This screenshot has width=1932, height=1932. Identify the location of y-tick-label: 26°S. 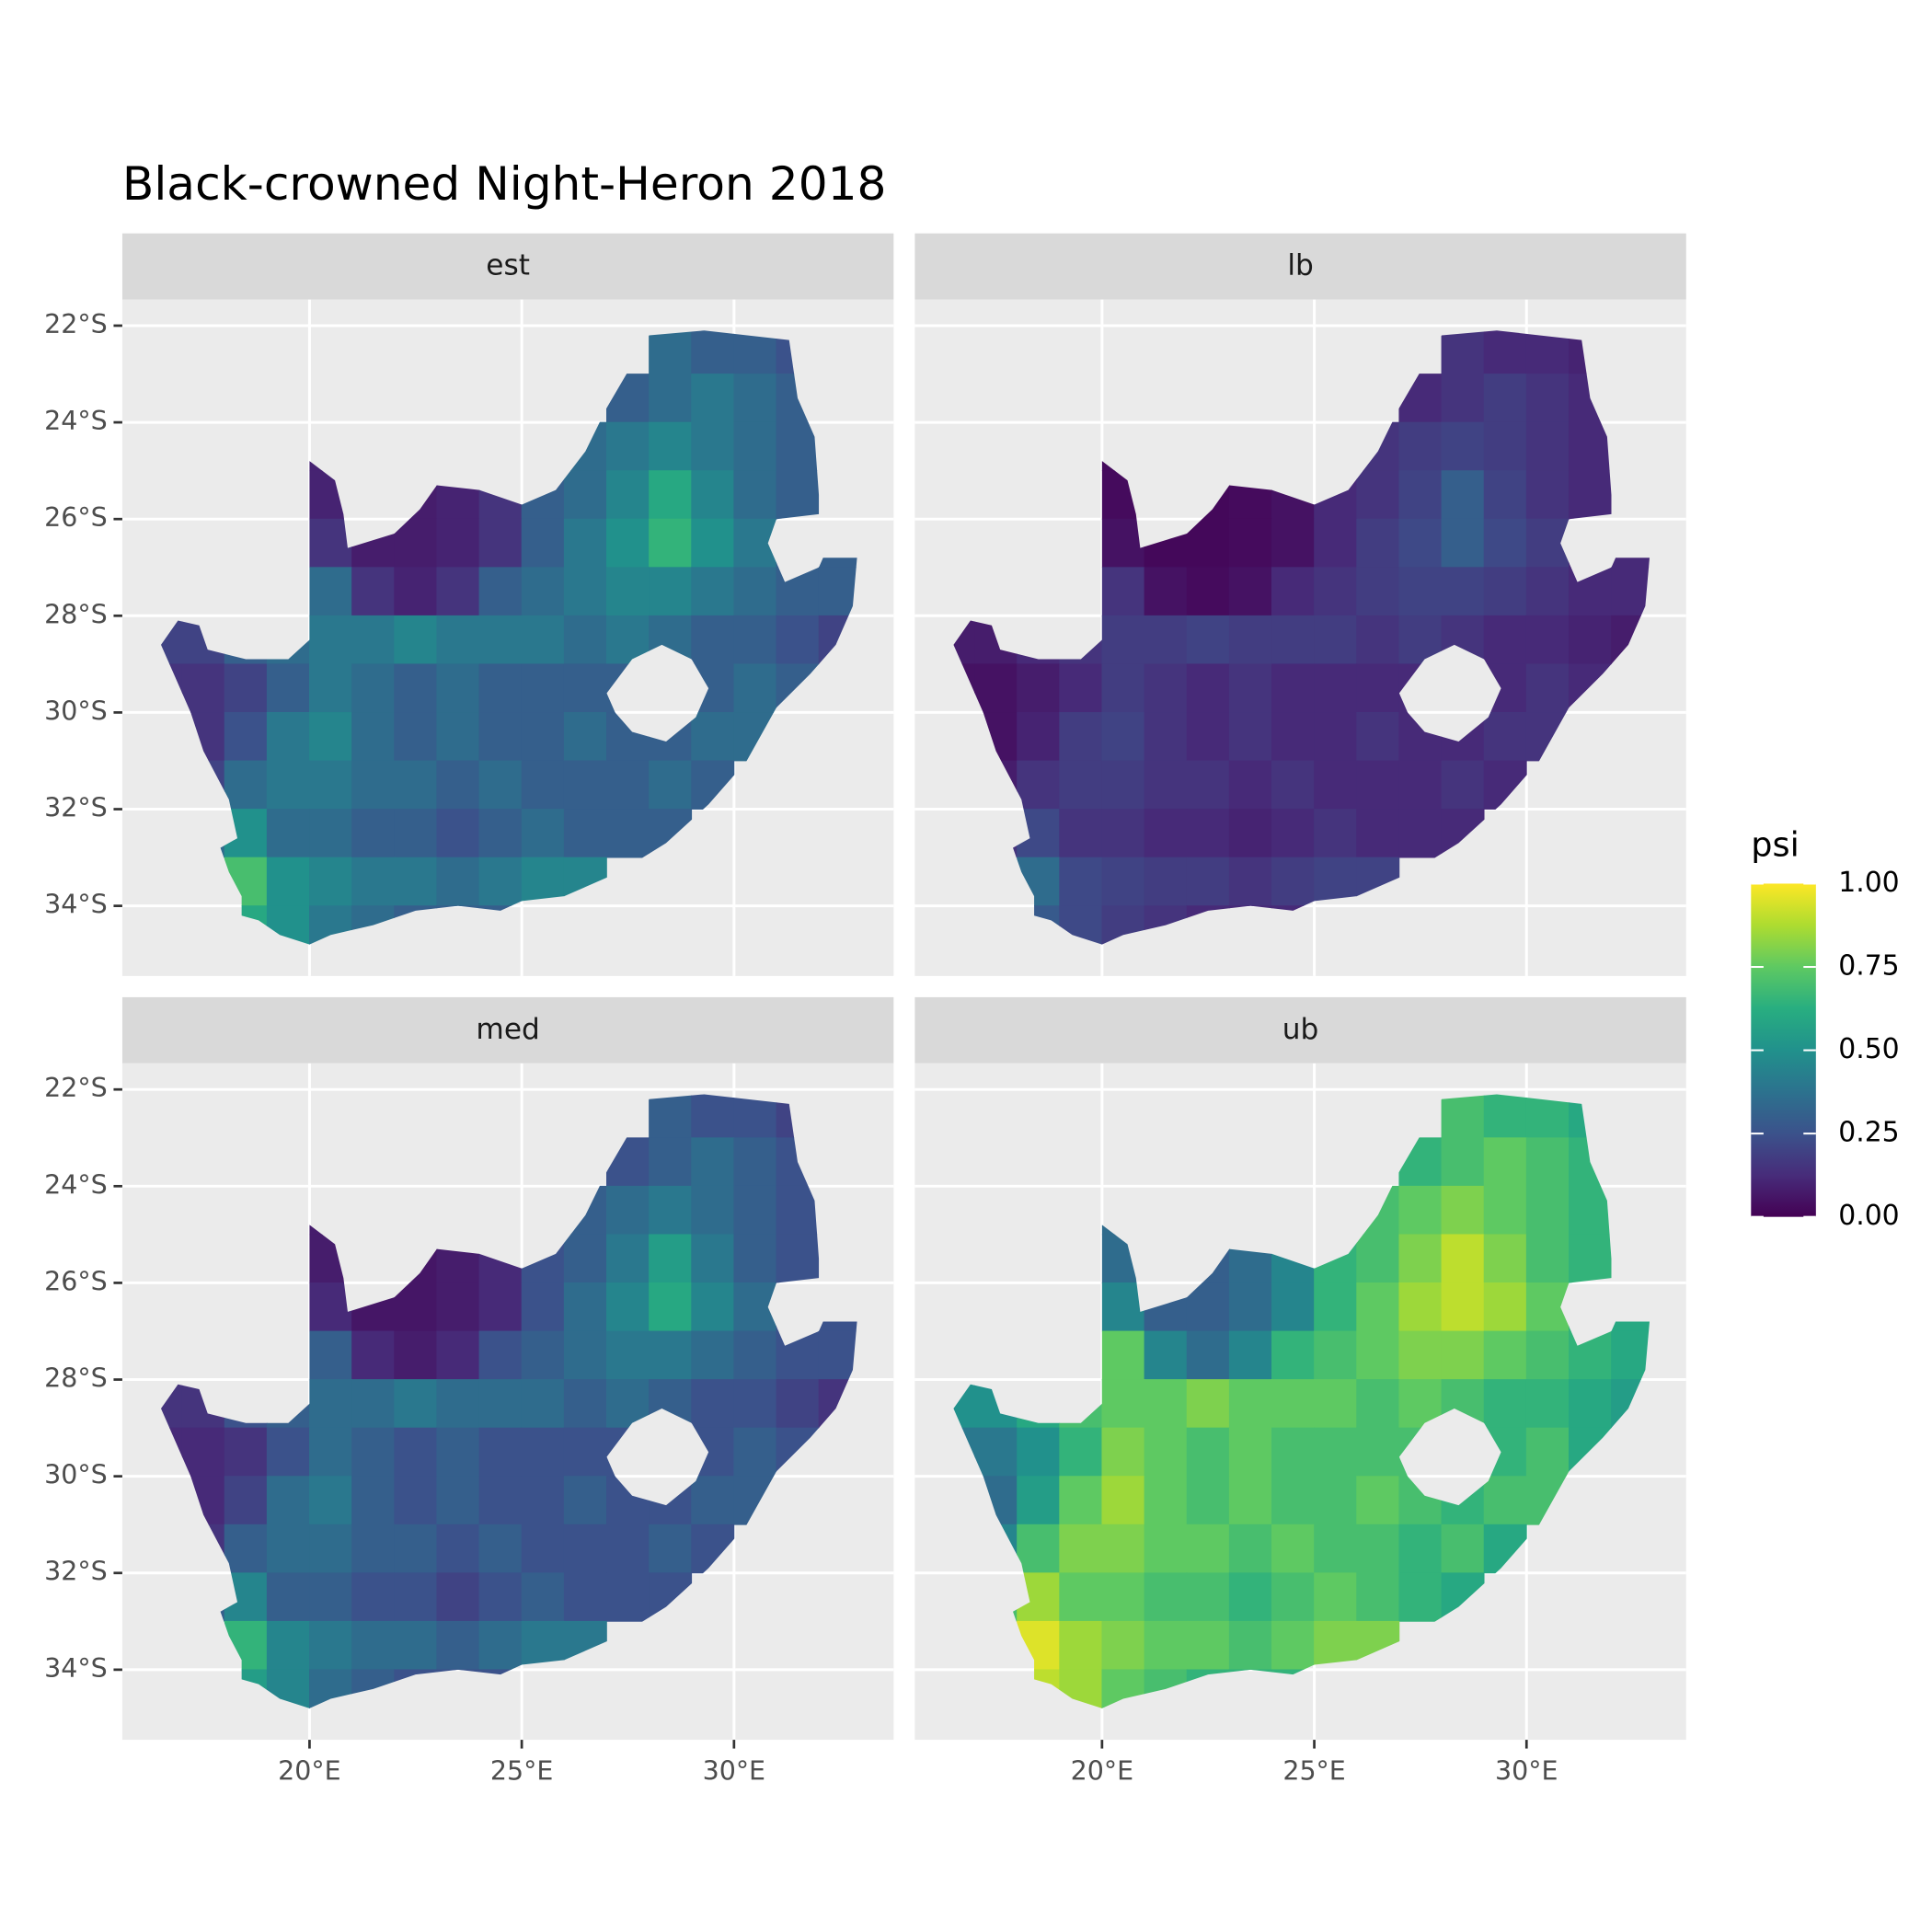
(76, 517).